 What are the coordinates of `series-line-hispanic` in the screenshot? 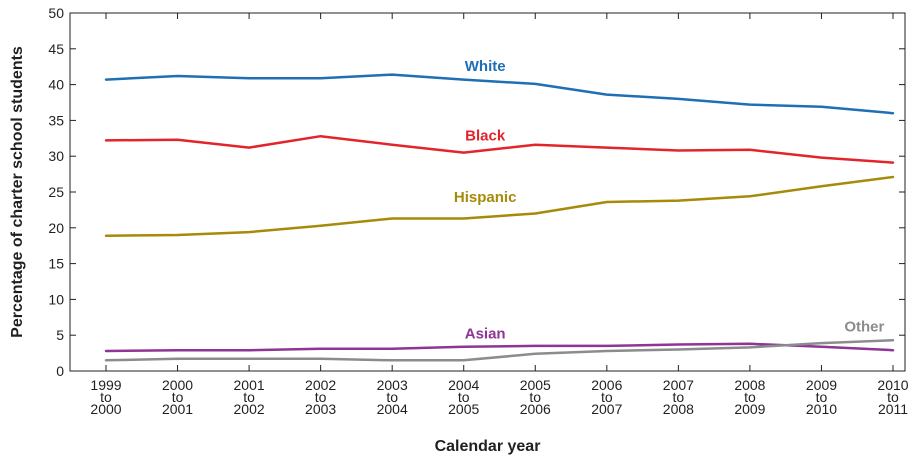 It's located at (499, 206).